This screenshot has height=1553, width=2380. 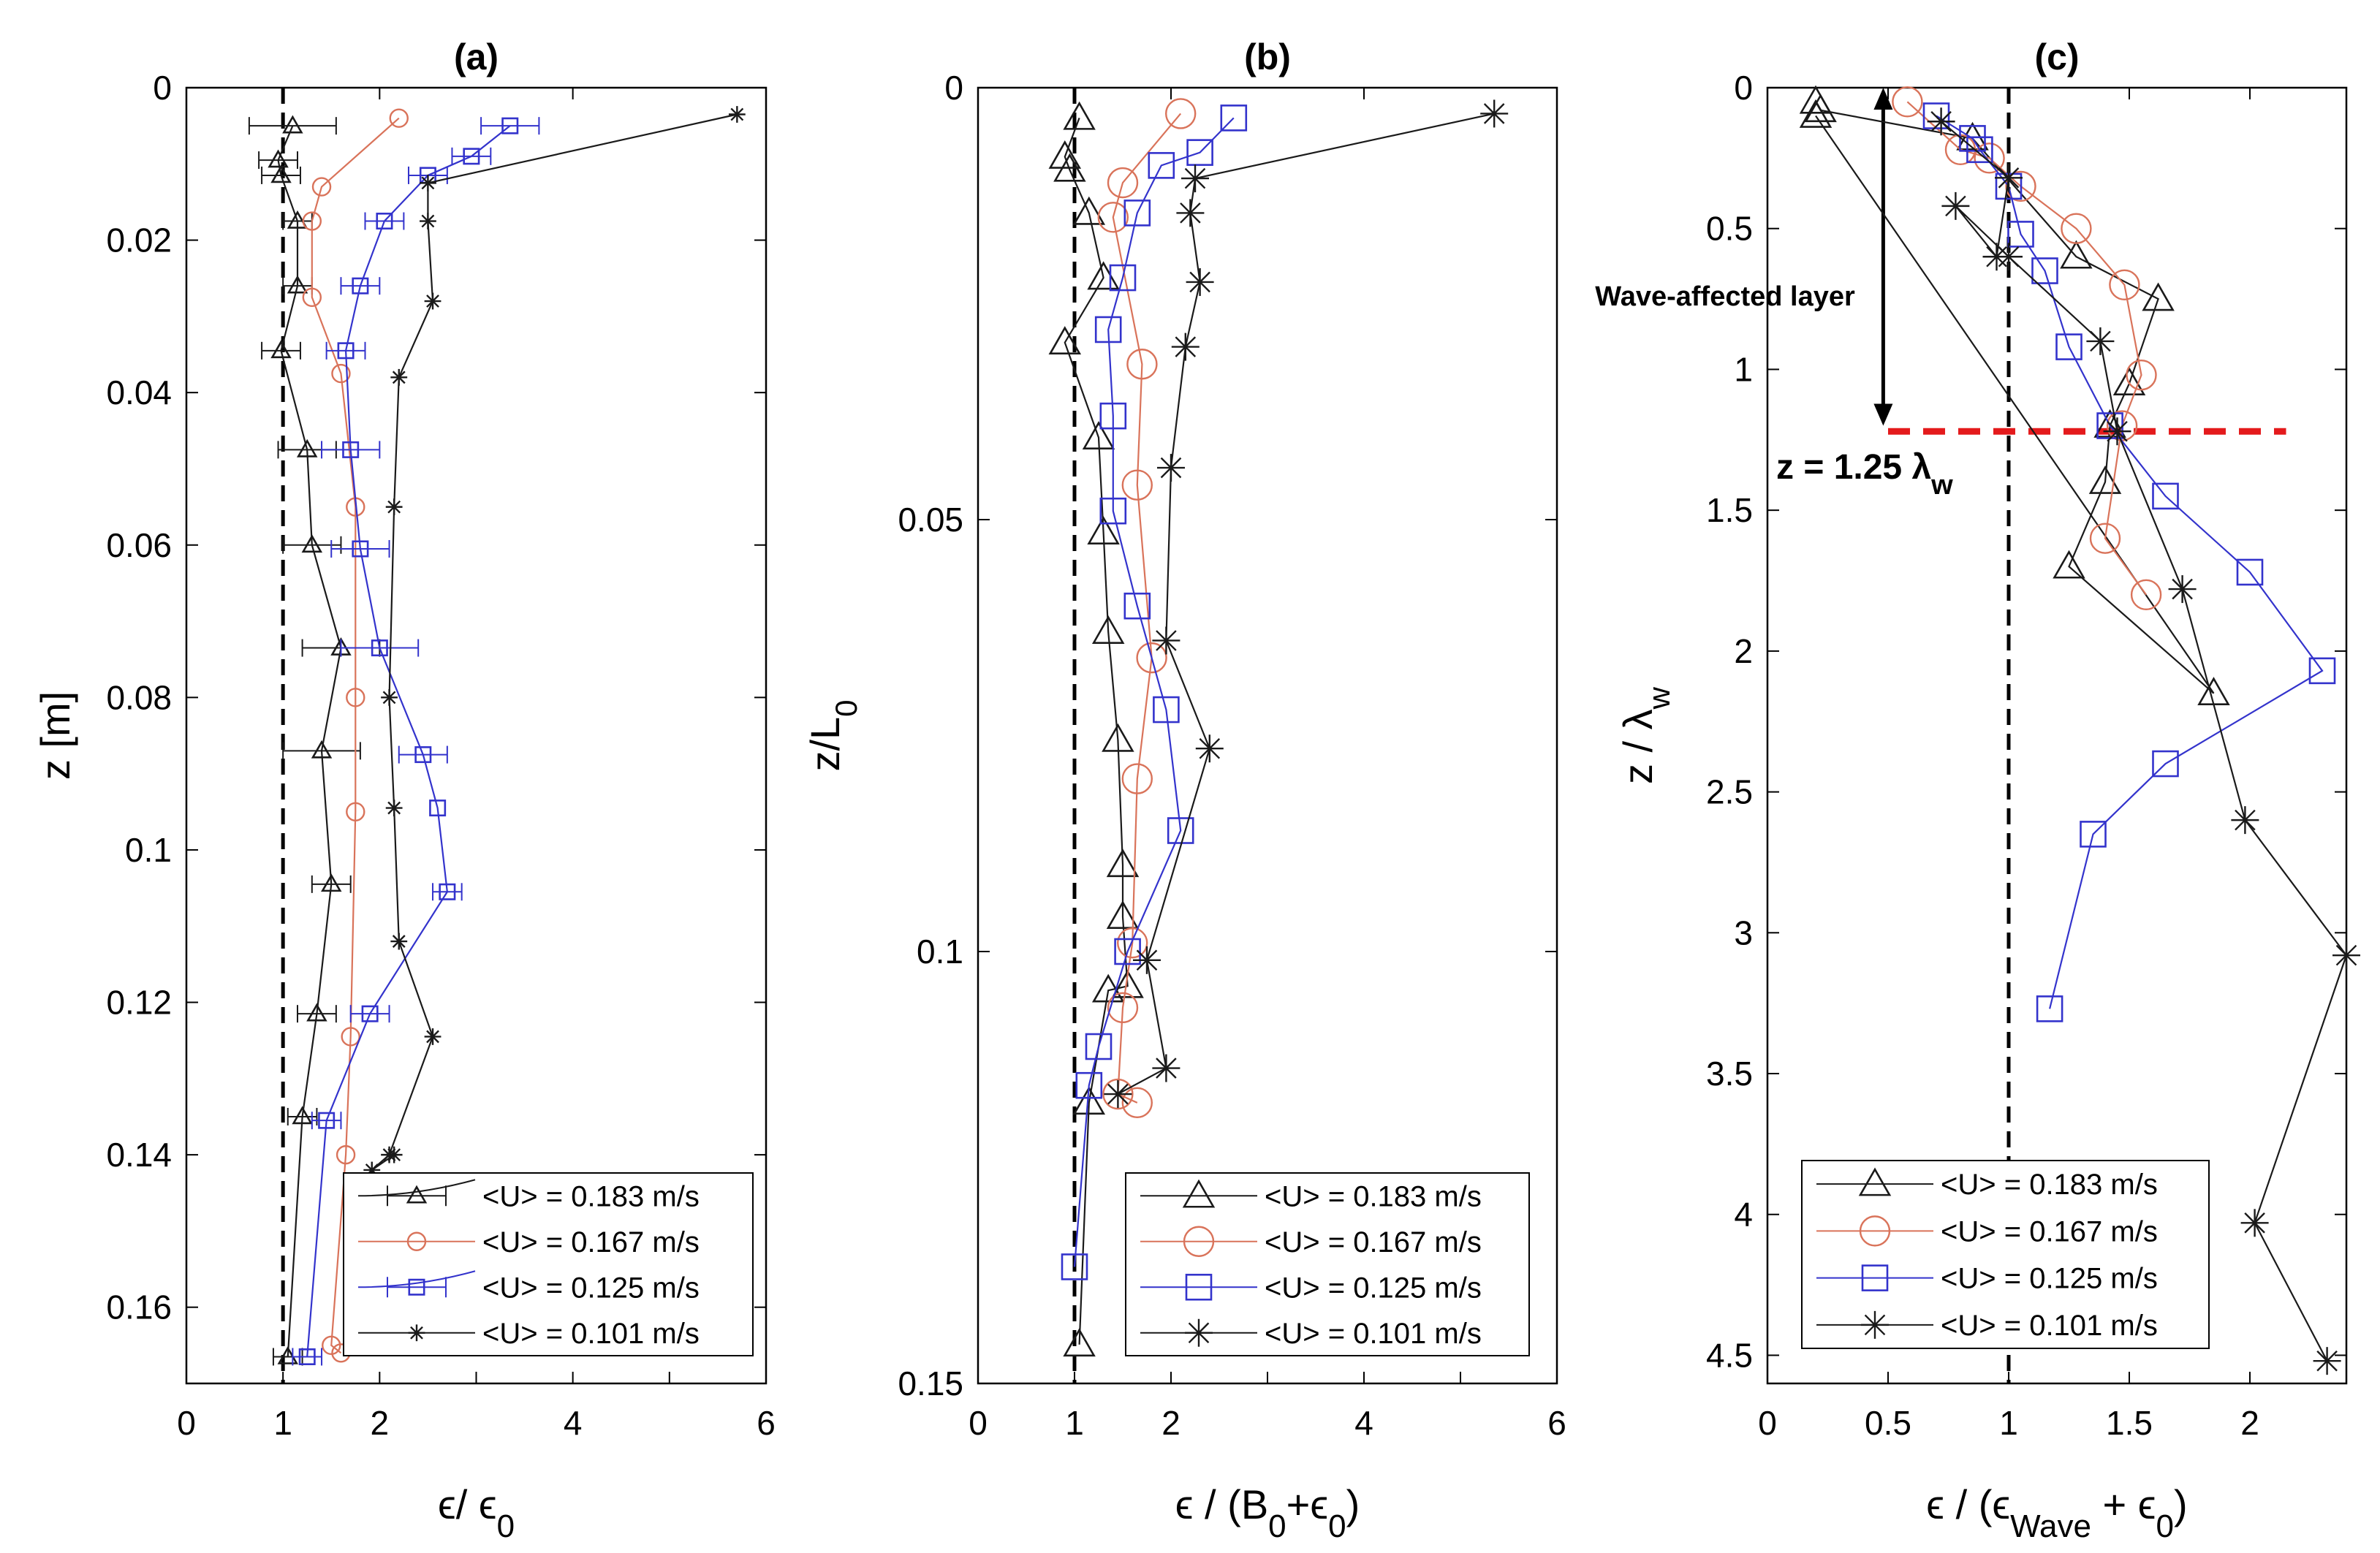 I want to click on legend-label-c: <U> = 0.183 m/s, so click(x=2049, y=1185).